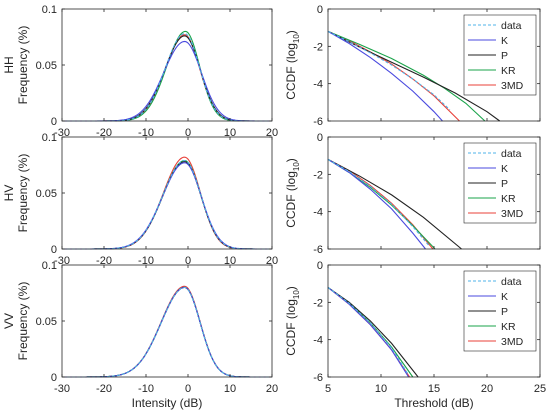  I want to click on row-label: HV, so click(9, 193).